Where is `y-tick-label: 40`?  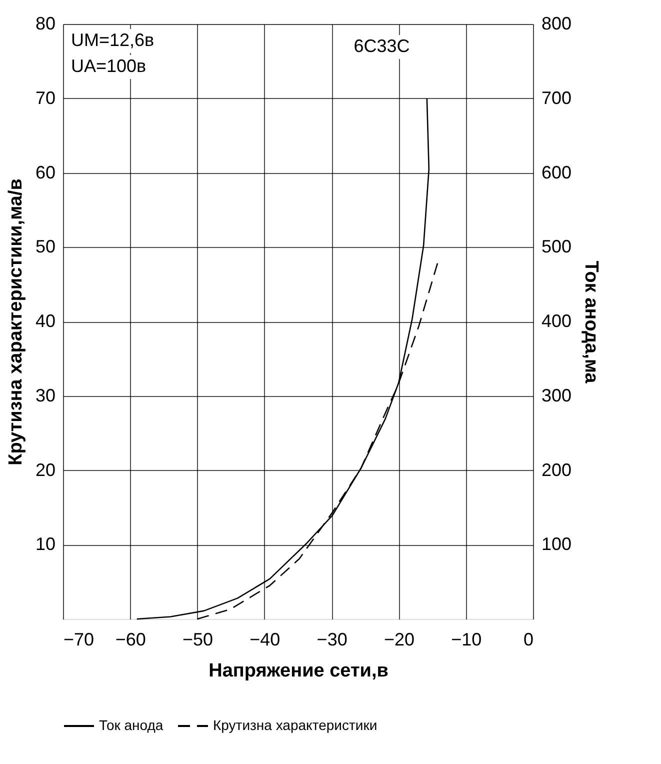 y-tick-label: 40 is located at coordinates (45, 321).